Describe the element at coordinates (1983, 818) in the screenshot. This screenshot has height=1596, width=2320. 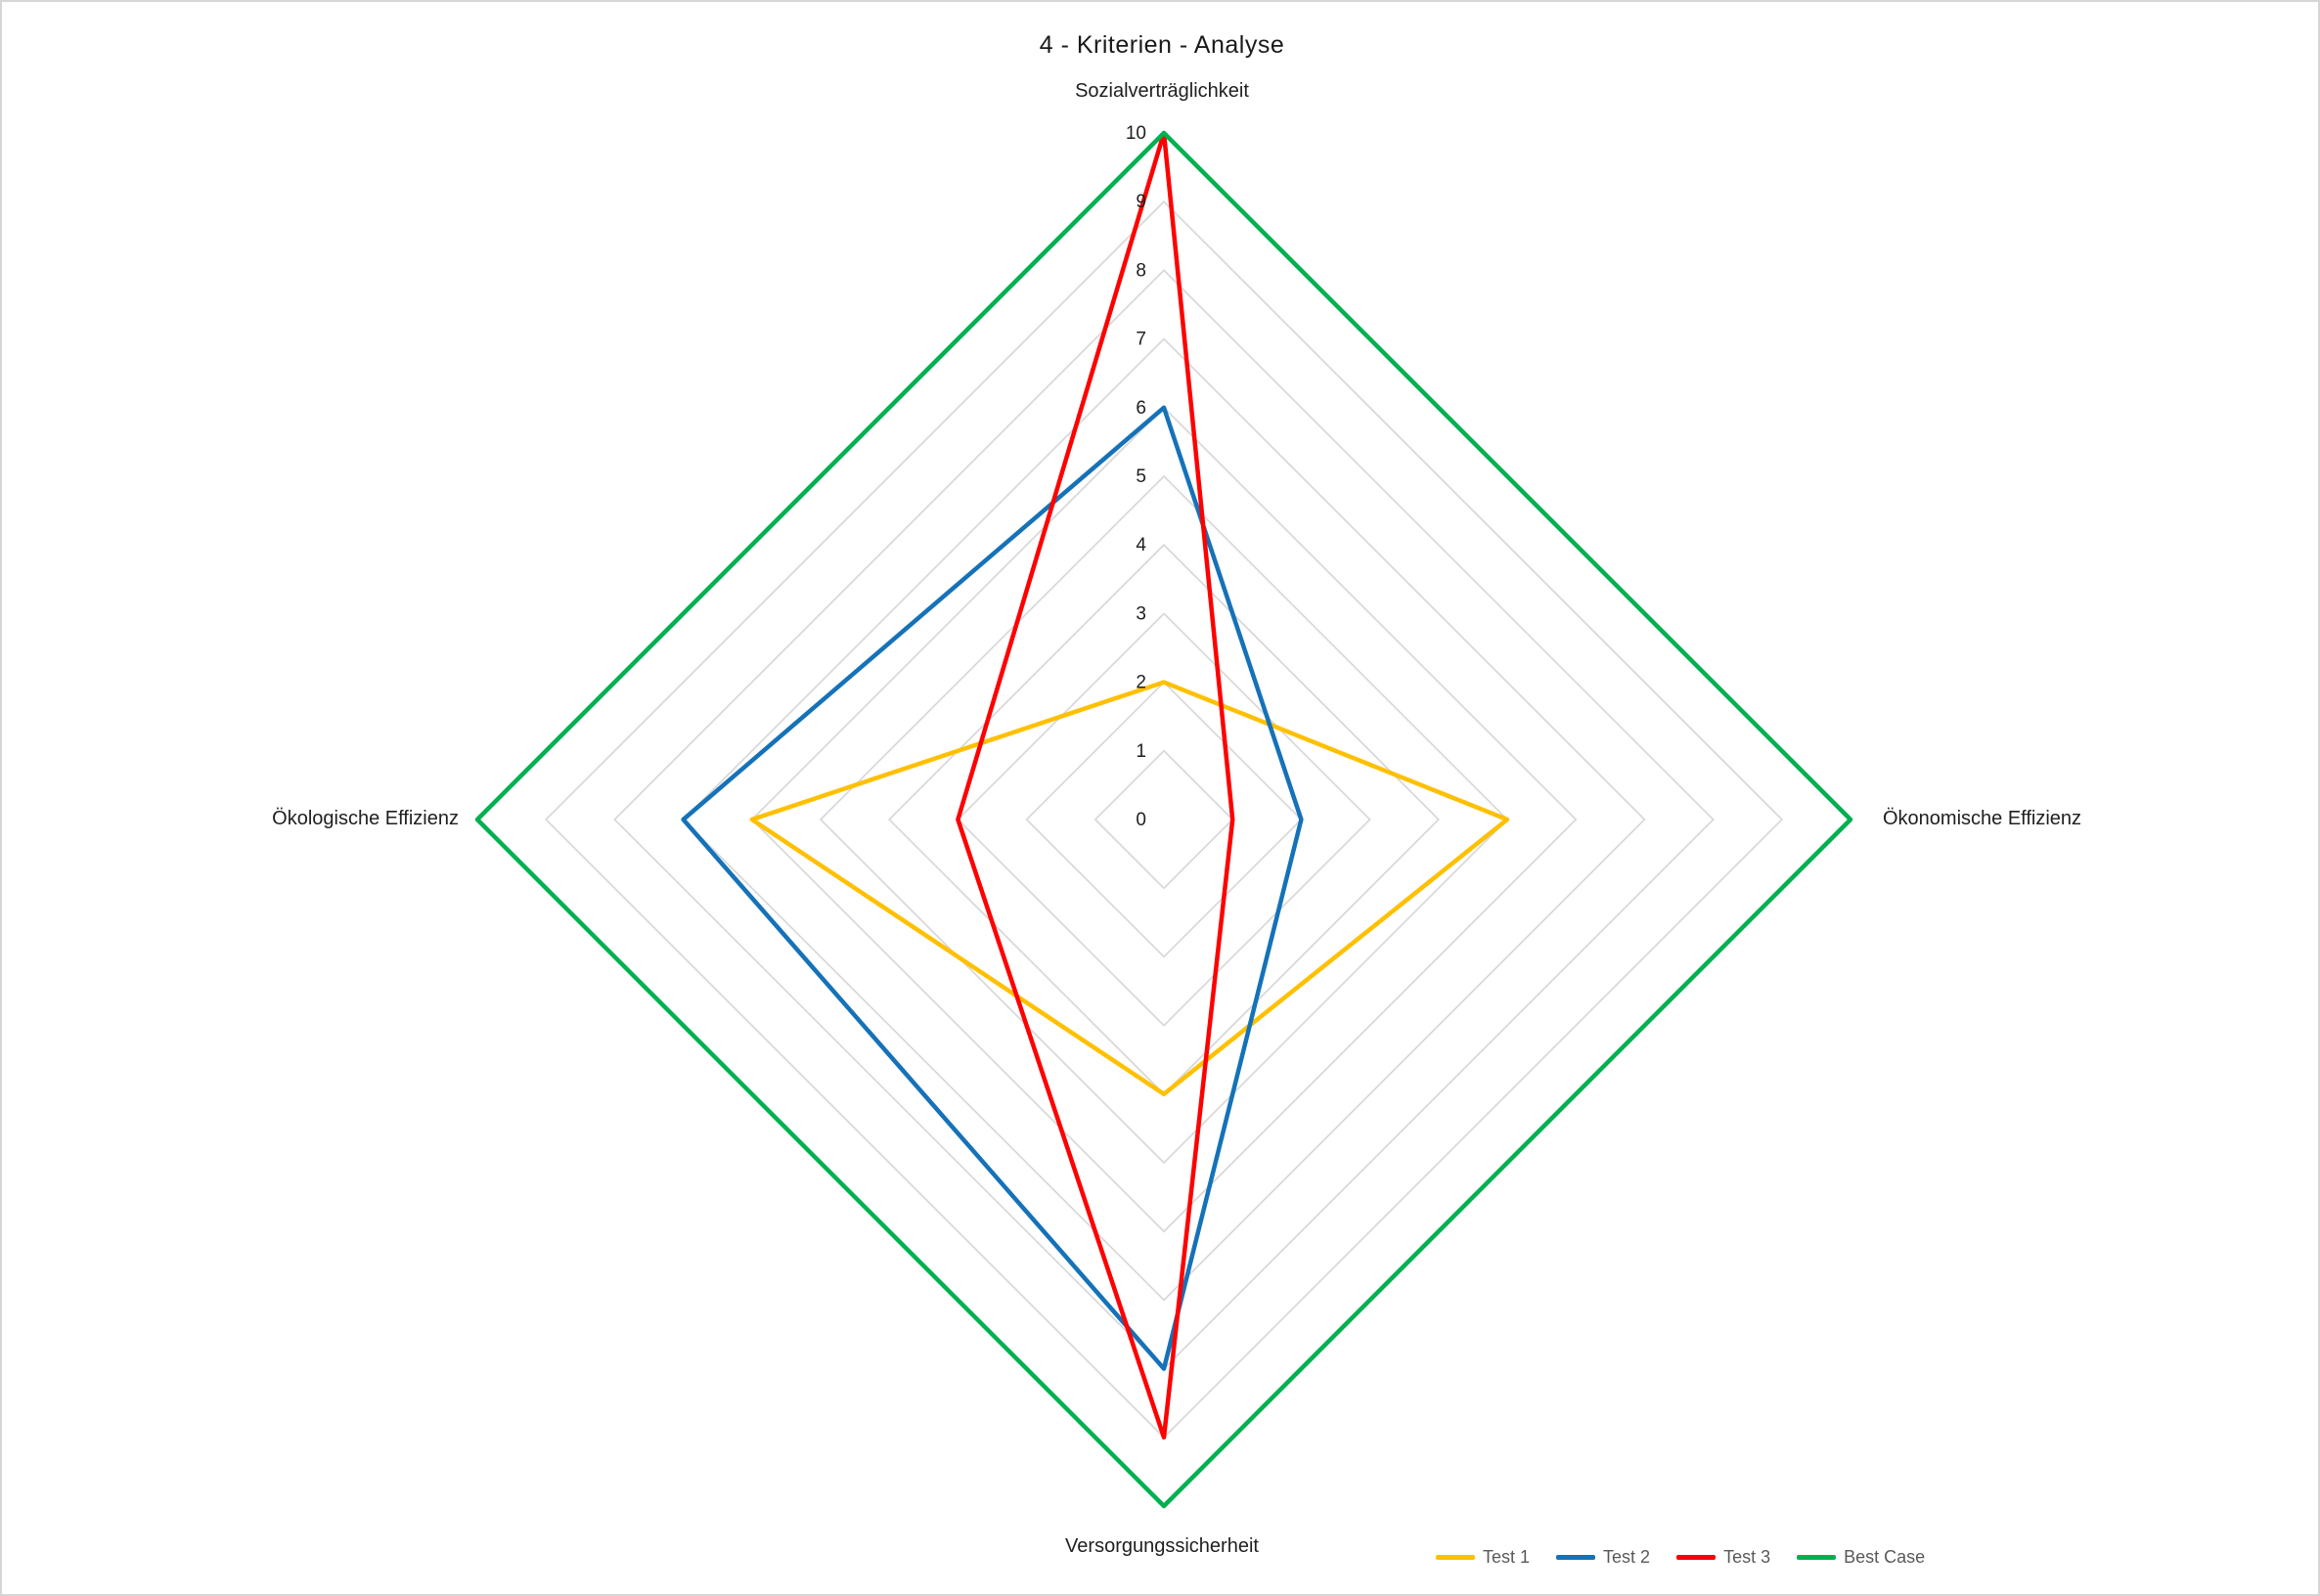
I see `axis-label-oekonomische-effizienz: Ökonomische Effizienz` at that location.